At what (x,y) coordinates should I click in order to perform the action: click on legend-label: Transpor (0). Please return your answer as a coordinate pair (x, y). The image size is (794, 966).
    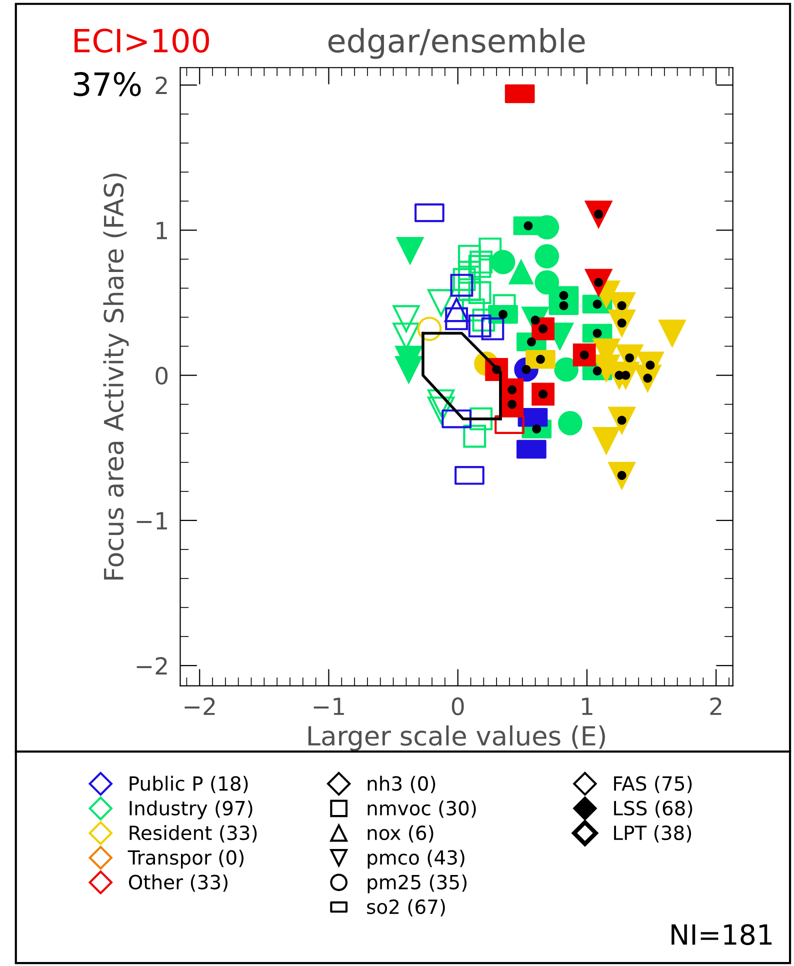
    Looking at the image, I should click on (186, 859).